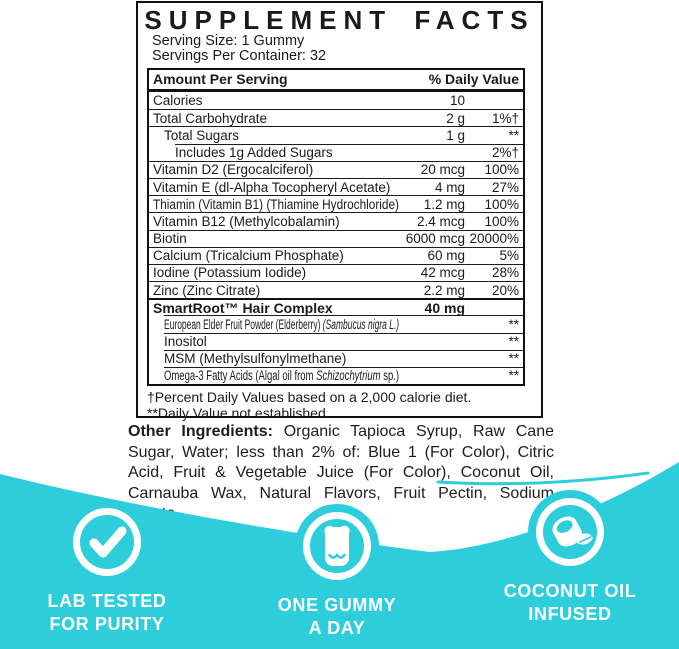 This screenshot has width=679, height=649. I want to click on table-row: SmartRoot™ Hair Complex 40 mg, so click(336, 307).